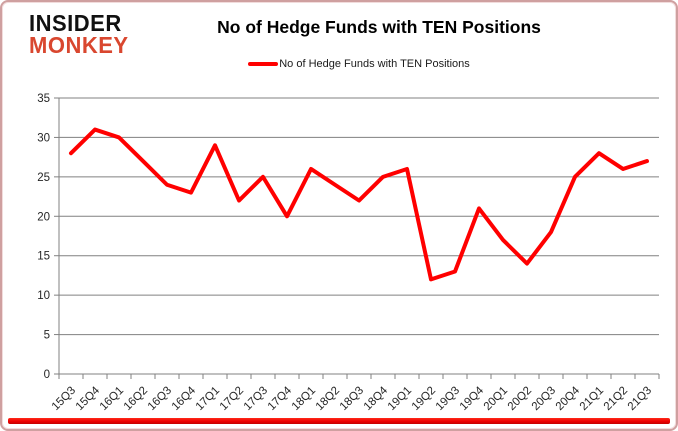  What do you see at coordinates (263, 64) in the screenshot?
I see `legend-line-marker` at bounding box center [263, 64].